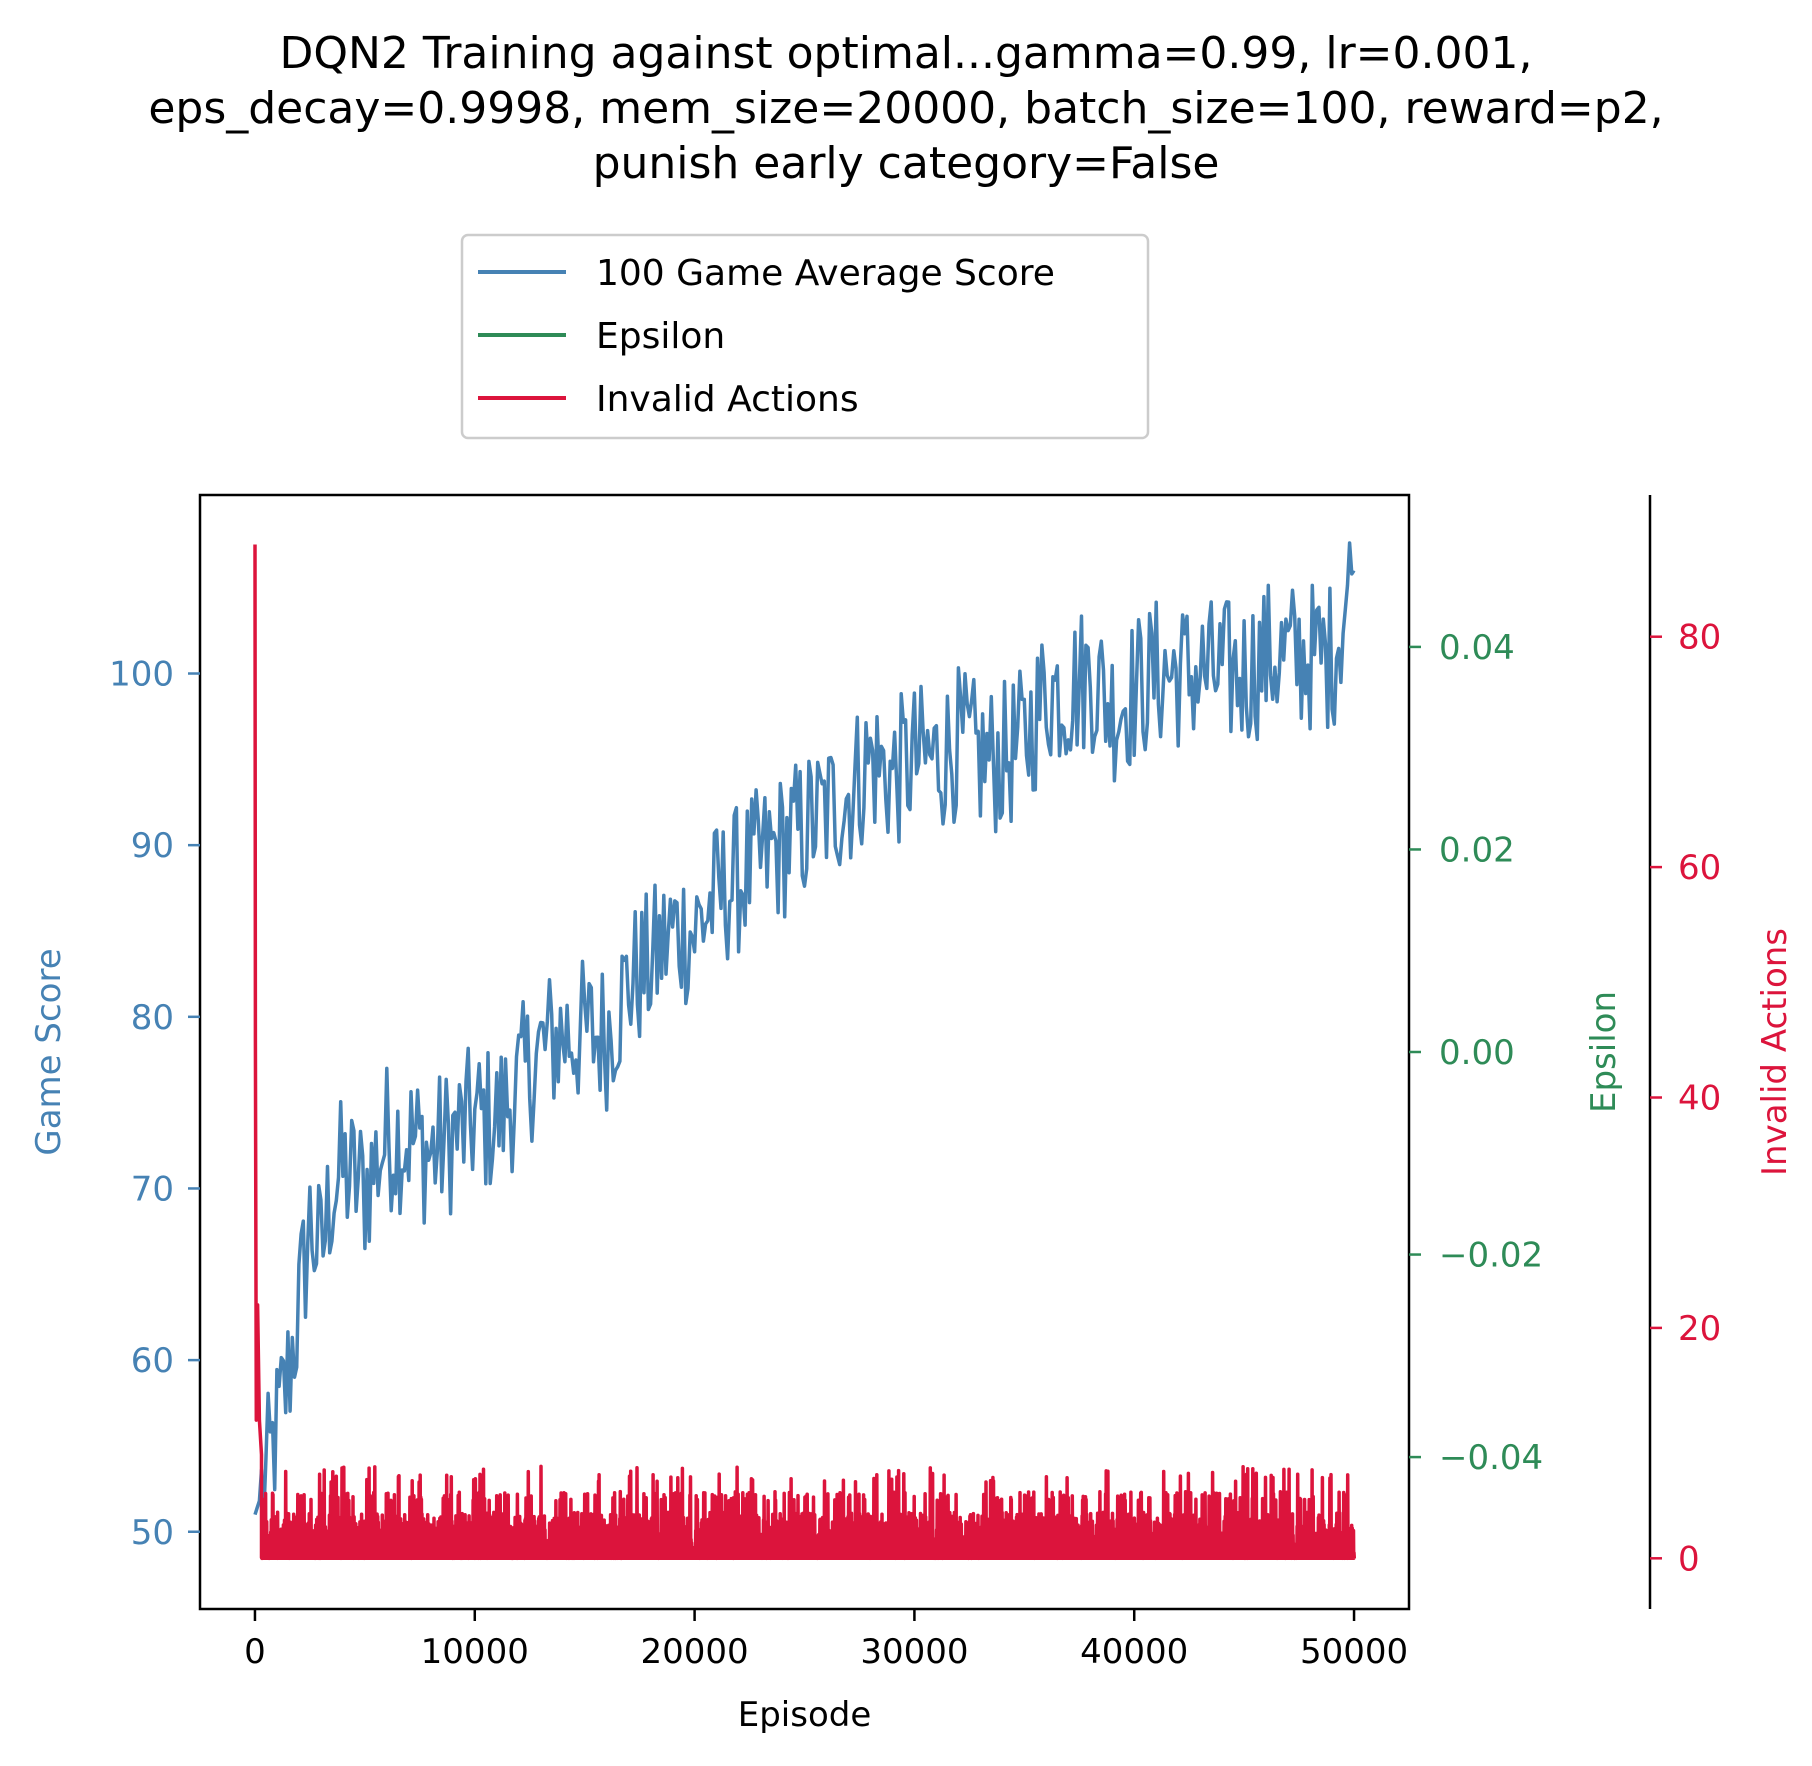 The width and height of the screenshot is (1812, 1766). I want to click on epsilon-tick-label: −0.02, so click(1491, 1256).